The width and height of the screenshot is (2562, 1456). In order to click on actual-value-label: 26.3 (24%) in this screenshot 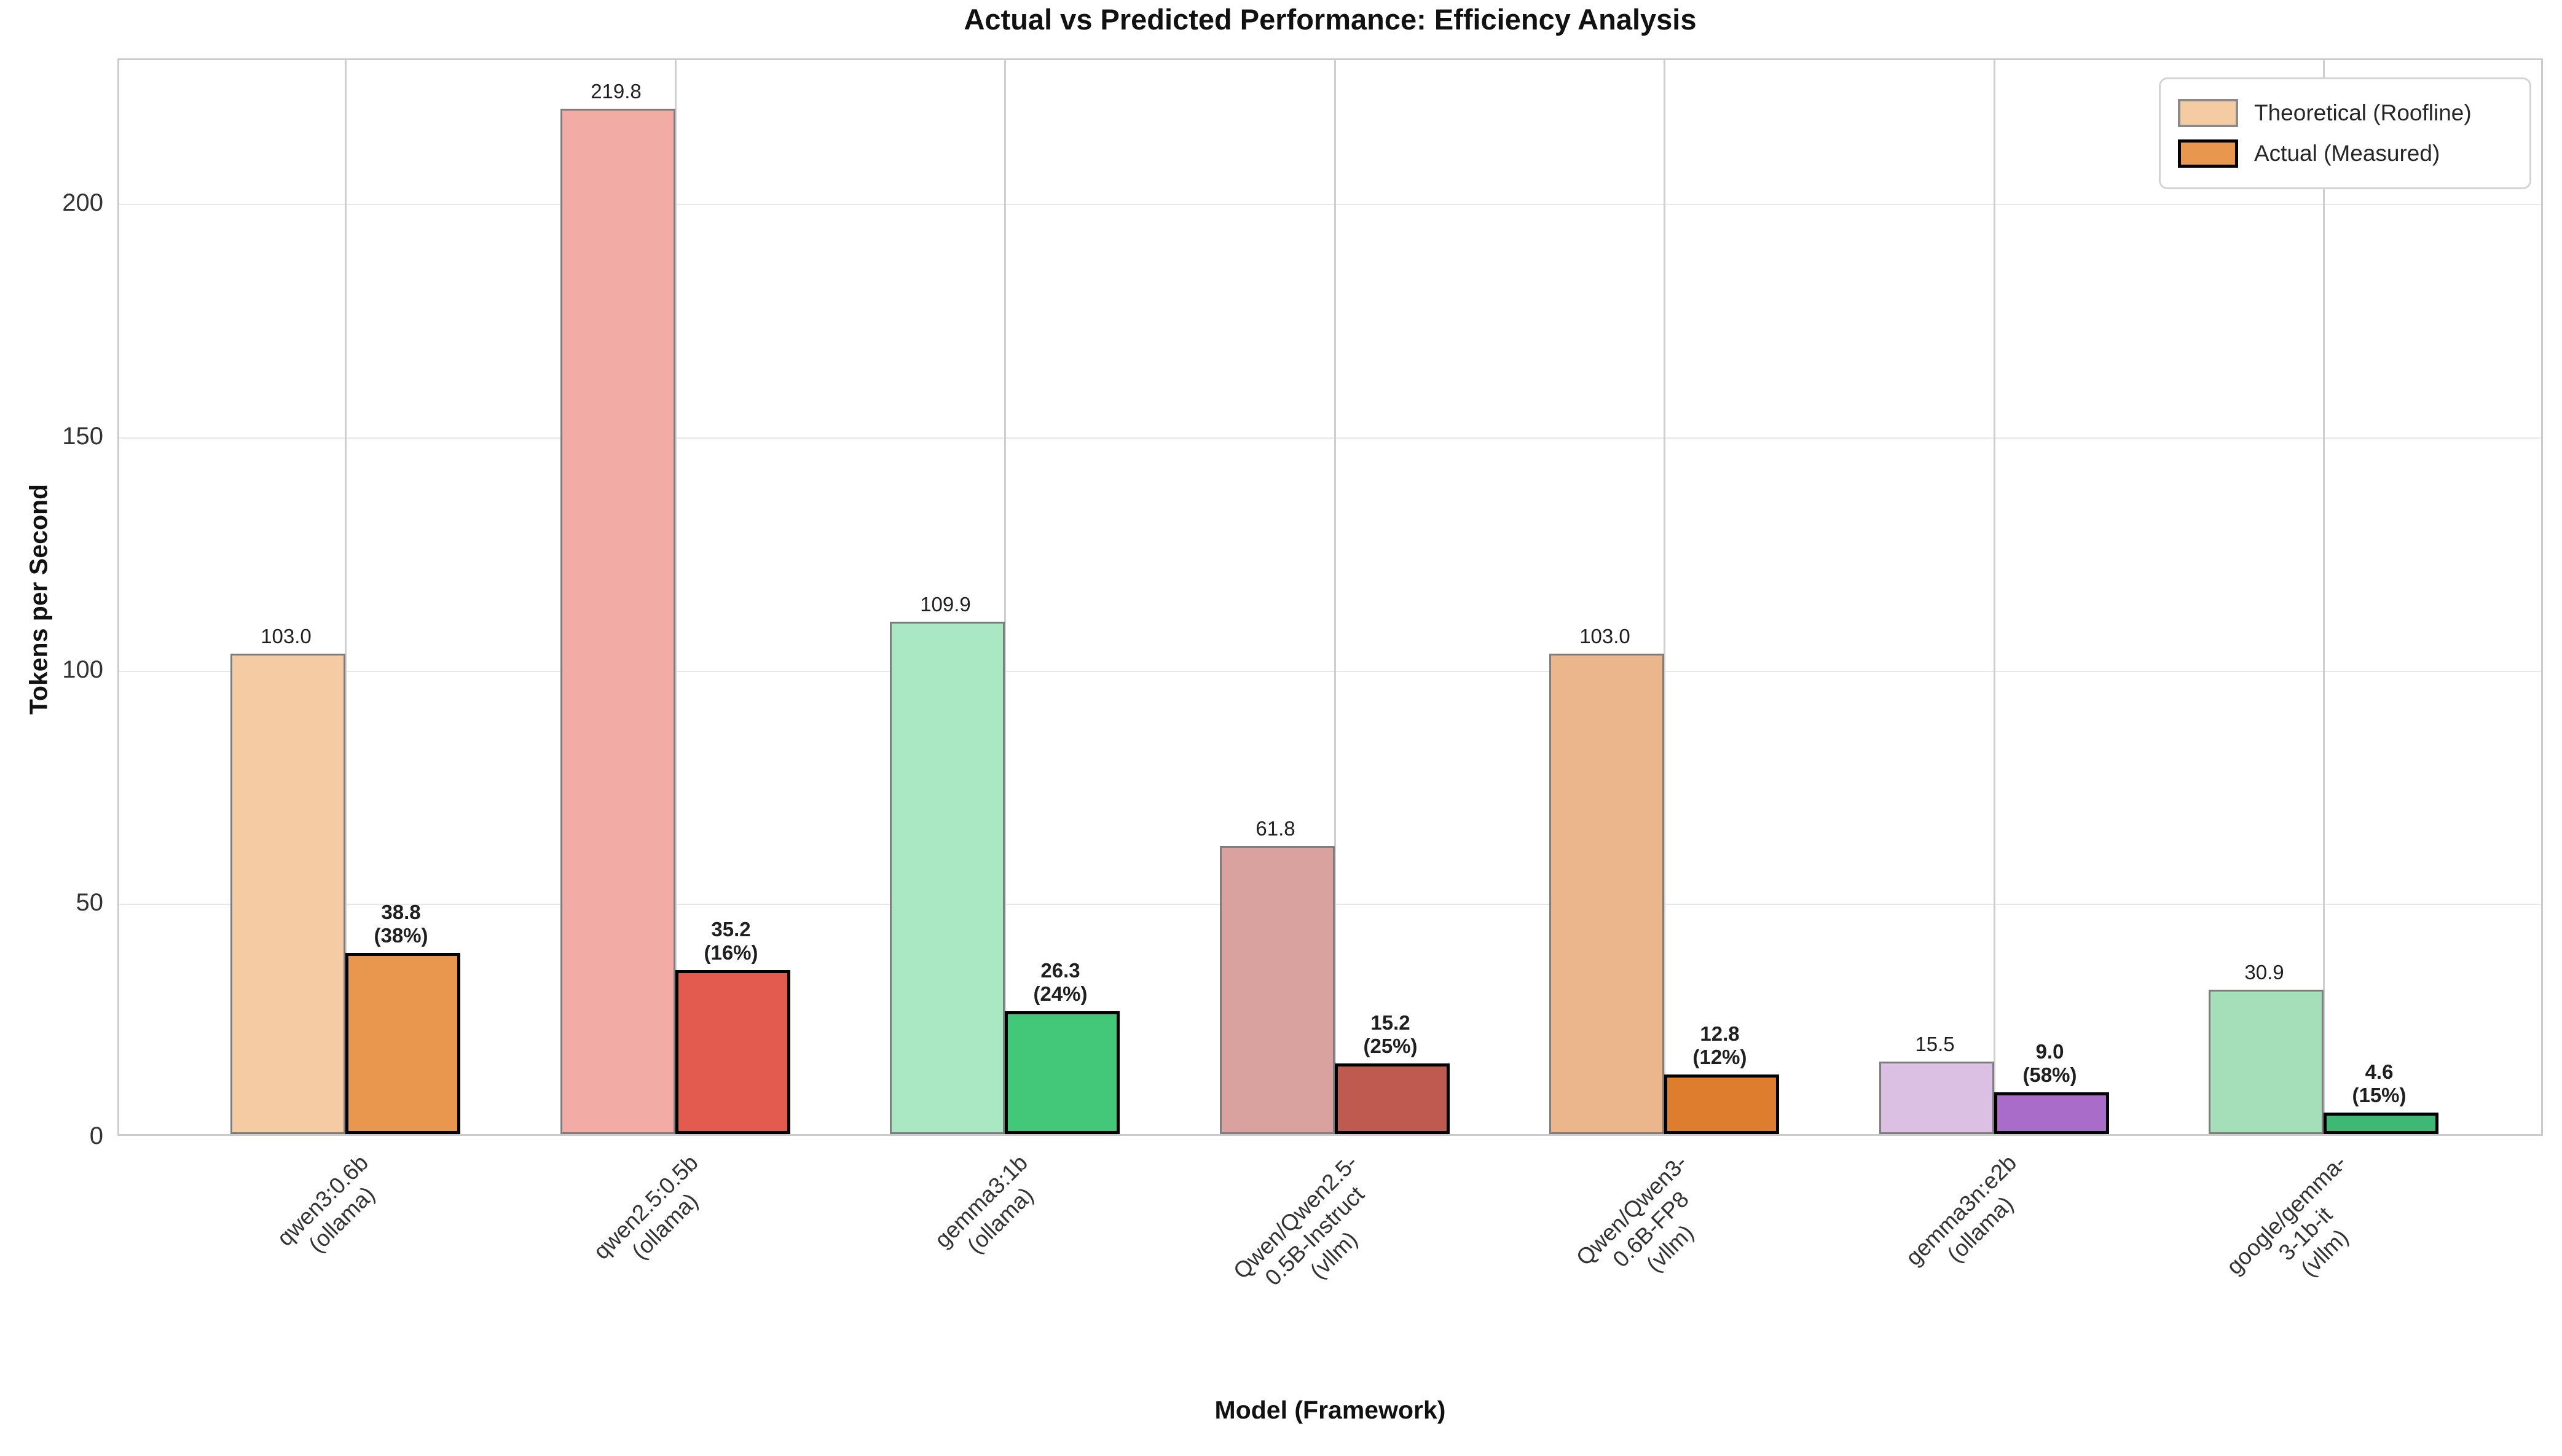, I will do `click(1060, 982)`.